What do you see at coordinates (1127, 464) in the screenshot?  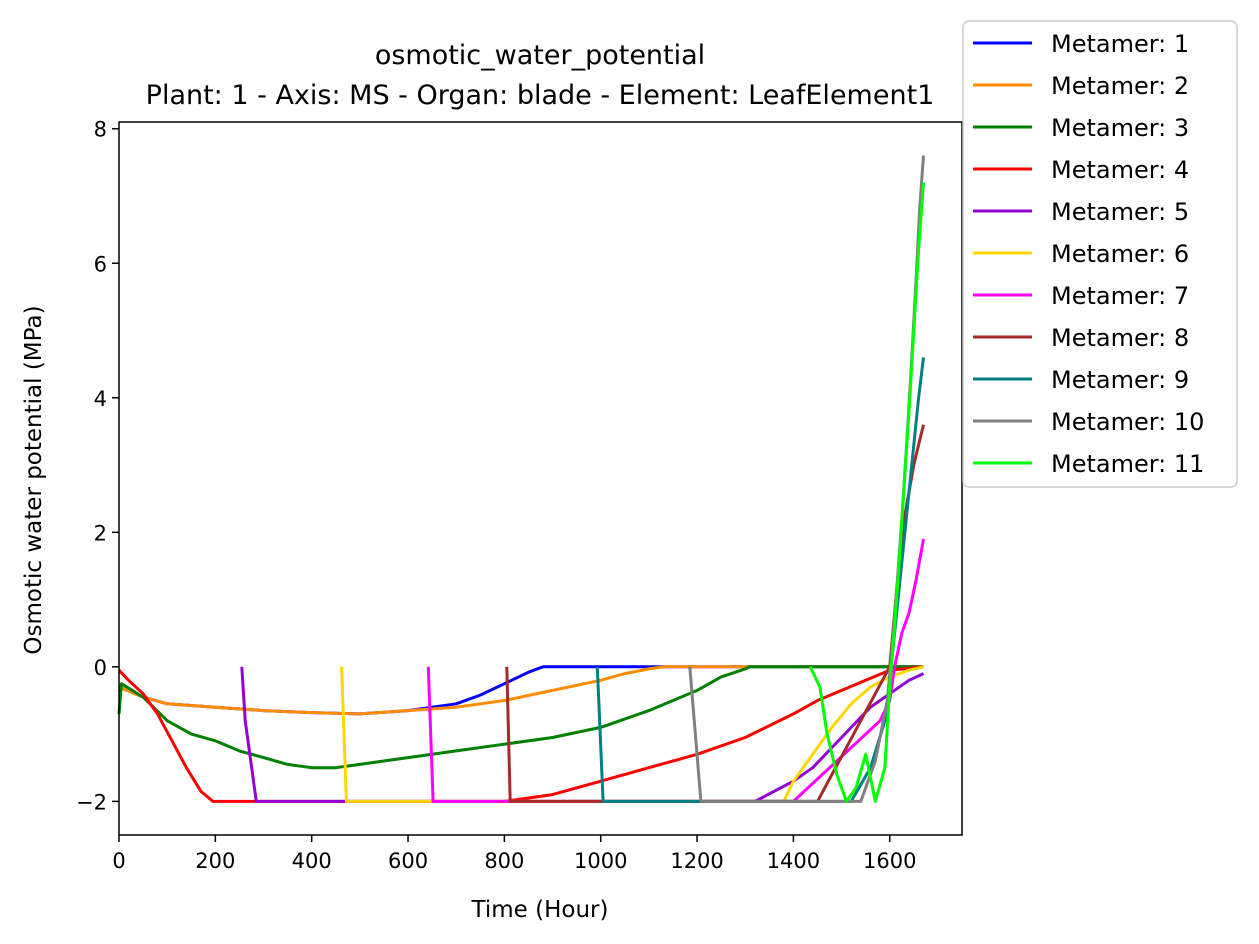 I see `legend-label-metamer-11: Metamer: 11` at bounding box center [1127, 464].